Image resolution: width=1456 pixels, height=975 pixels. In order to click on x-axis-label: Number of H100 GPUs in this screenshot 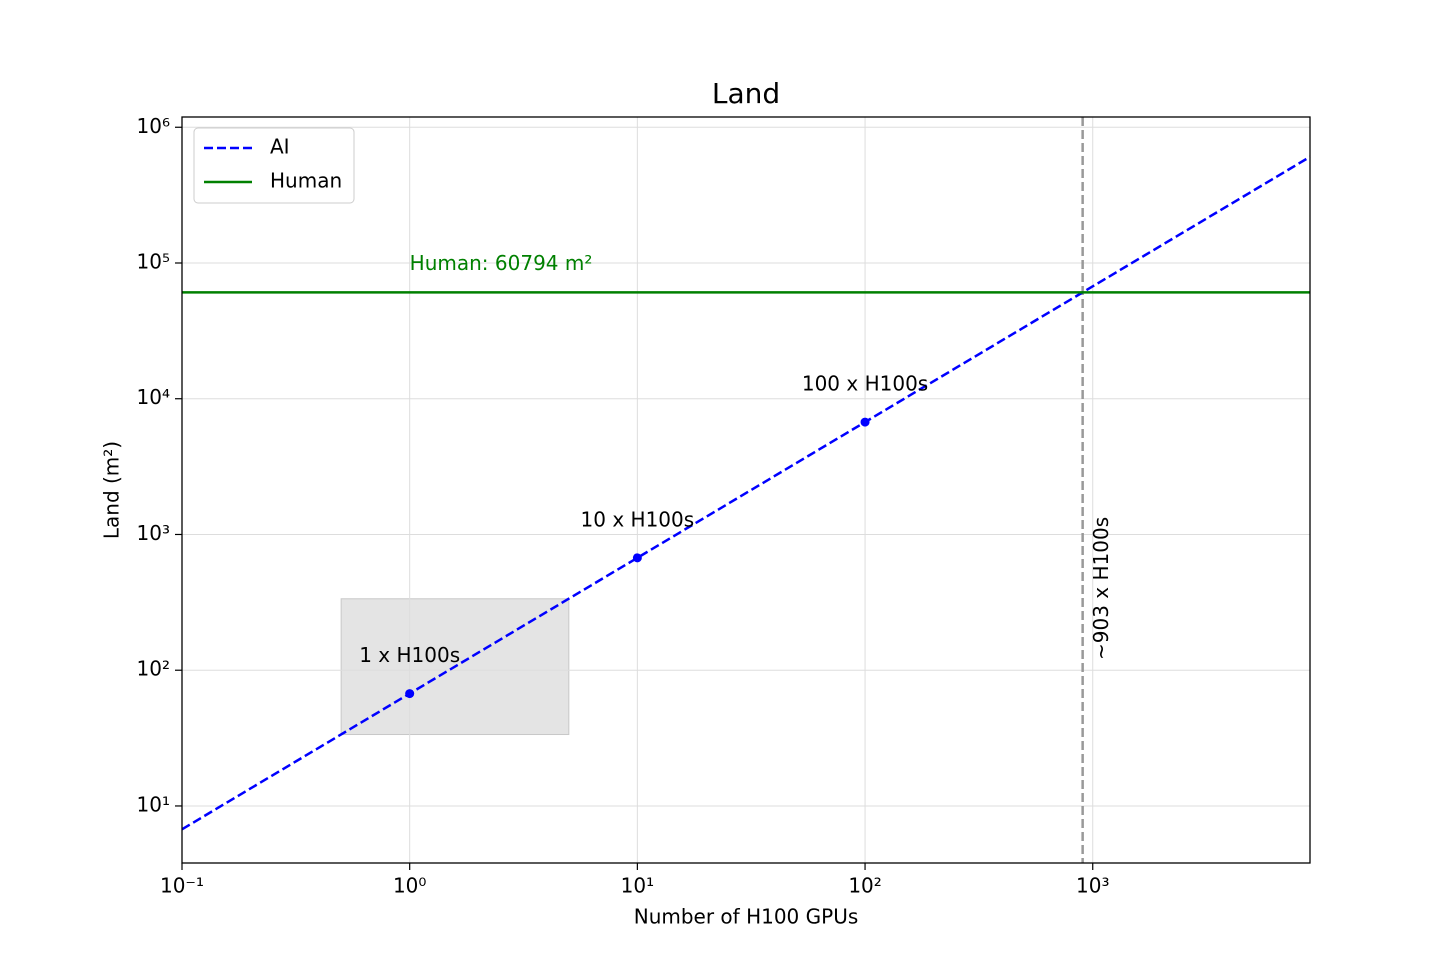, I will do `click(746, 917)`.